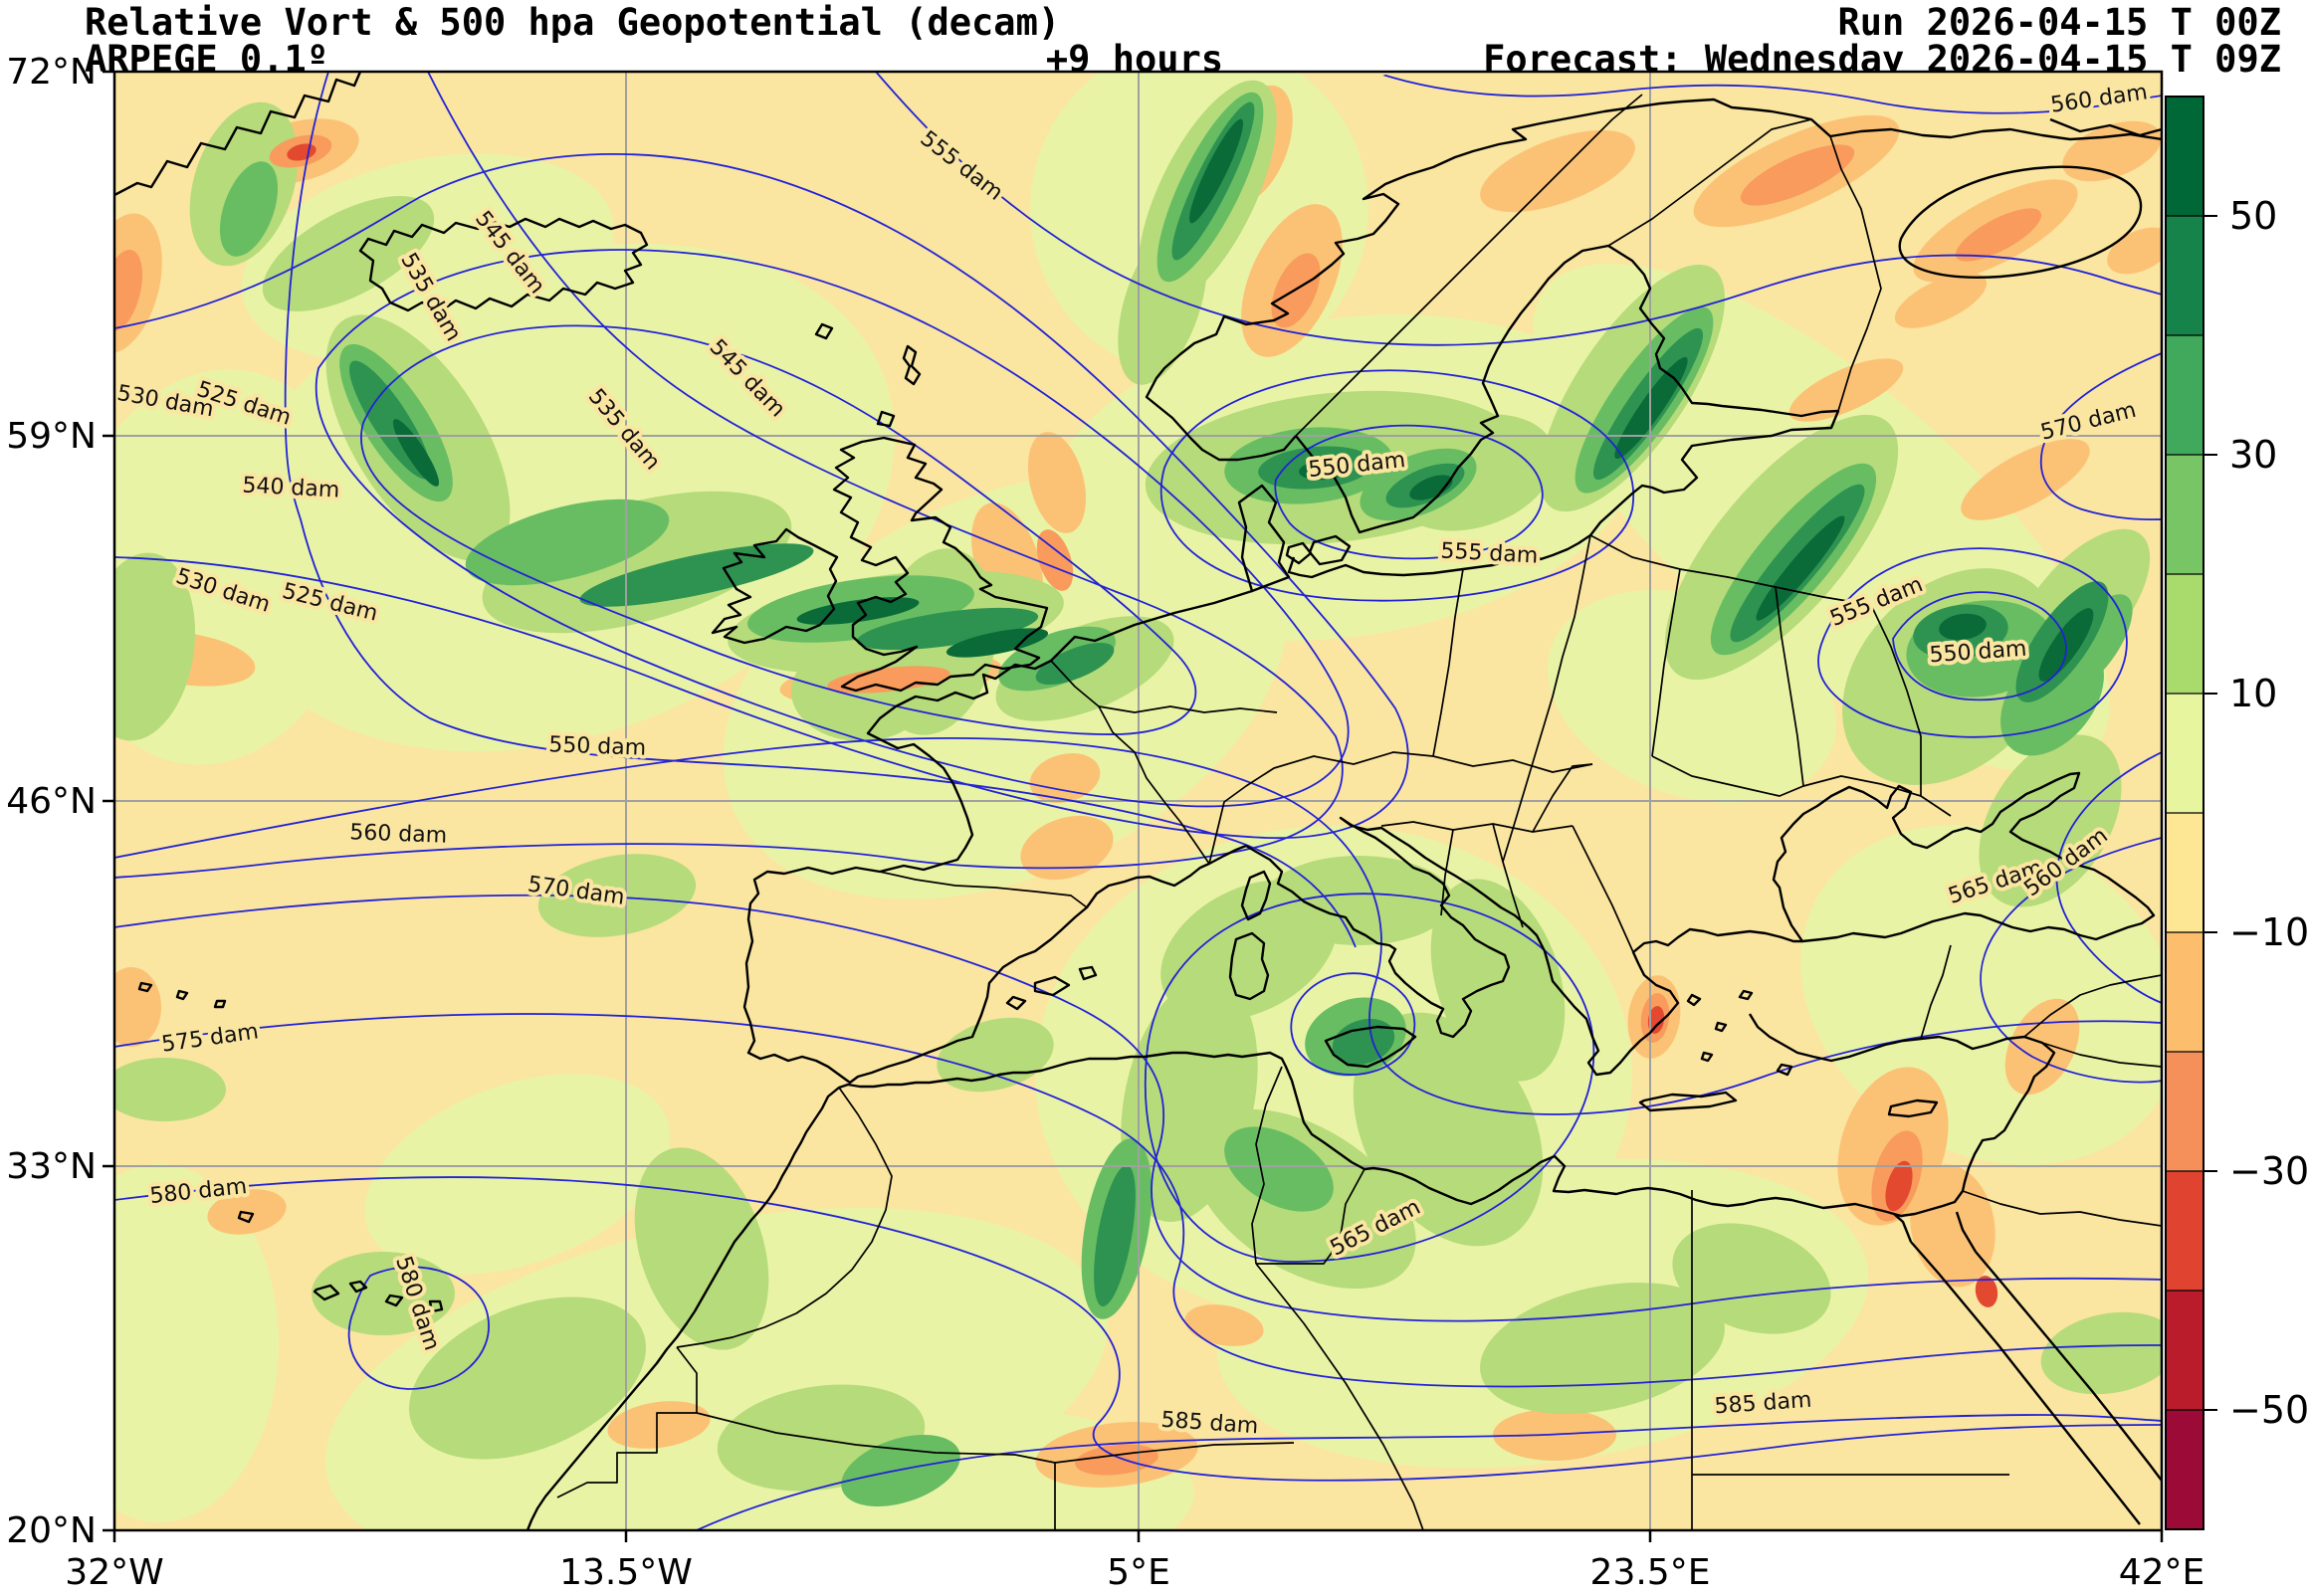 This screenshot has height=1596, width=2309. Describe the element at coordinates (2237, 813) in the screenshot. I see `colorbar: 50 30 10 −10 −30 −50` at that location.